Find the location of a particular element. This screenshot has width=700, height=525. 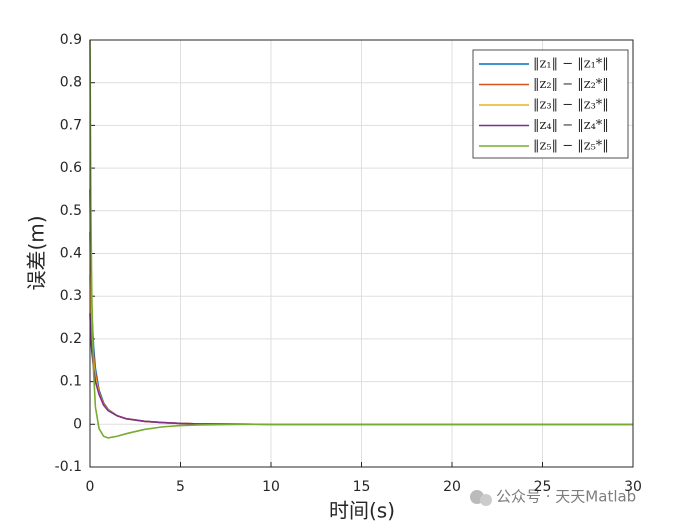

legend-label: ‖z₂‖ − ‖z₂*‖ is located at coordinates (571, 84).